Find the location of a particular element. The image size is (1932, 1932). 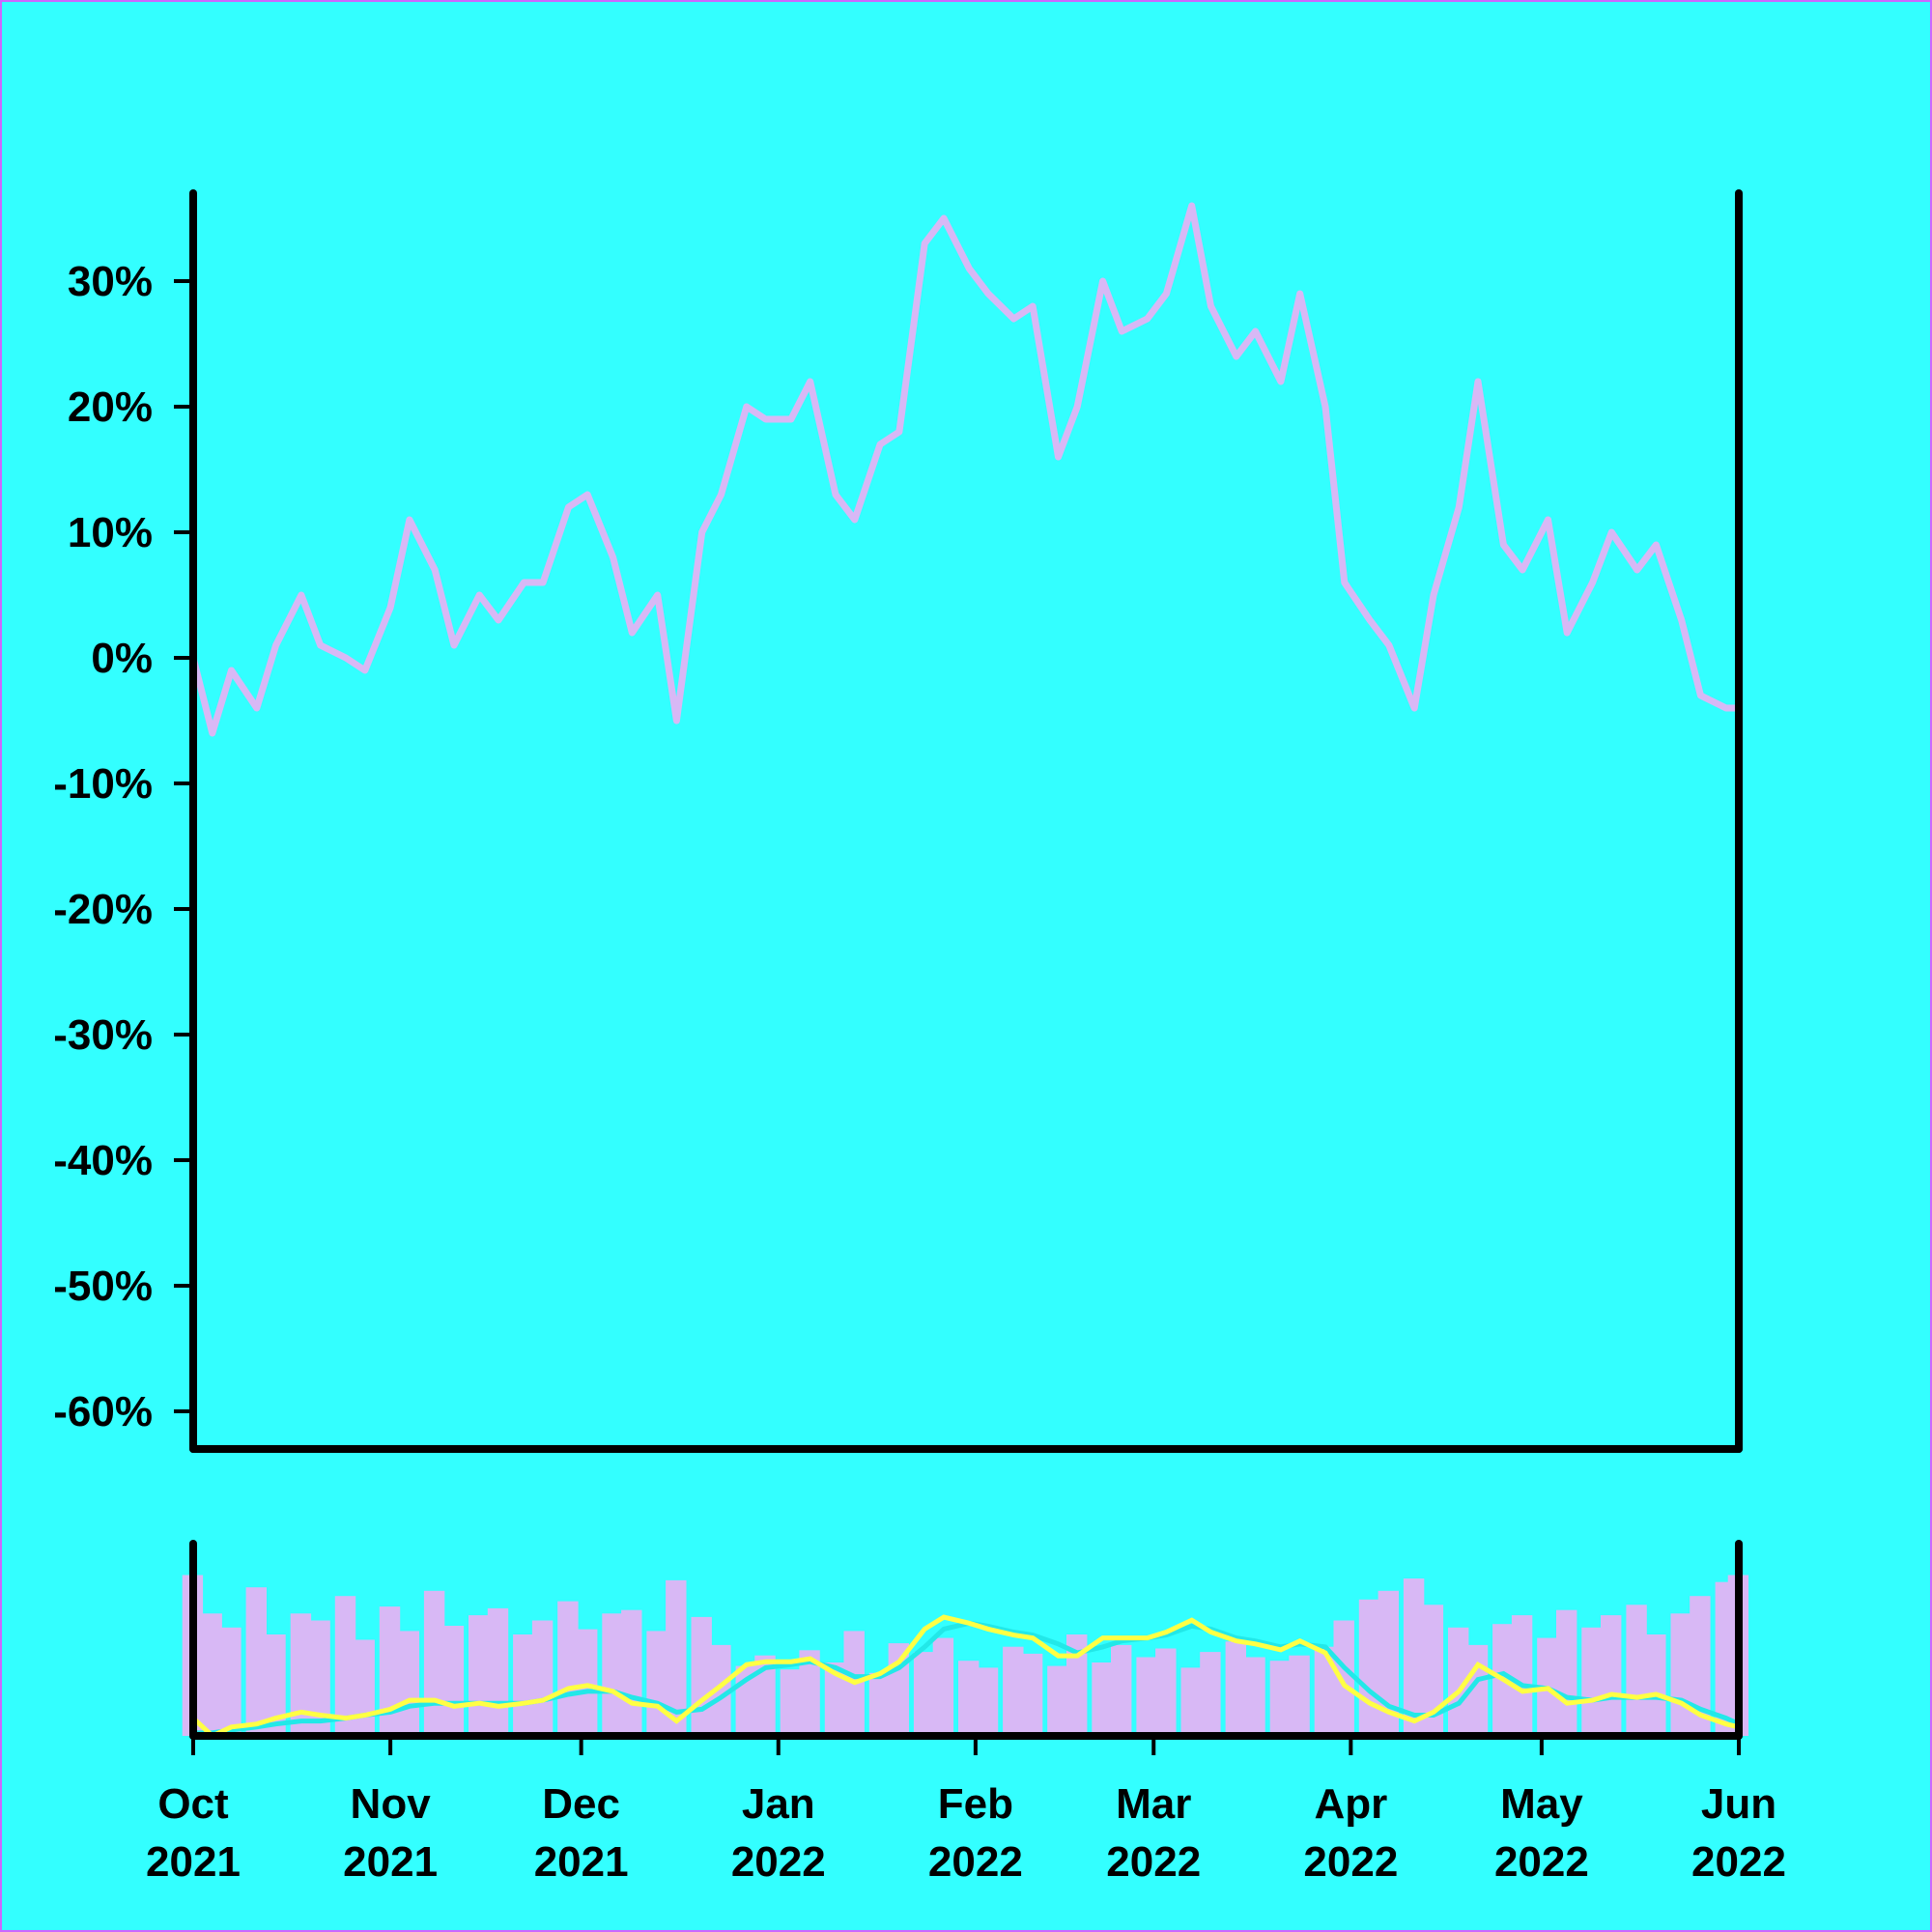

x-tick-label-month: Jan is located at coordinates (778, 1804).